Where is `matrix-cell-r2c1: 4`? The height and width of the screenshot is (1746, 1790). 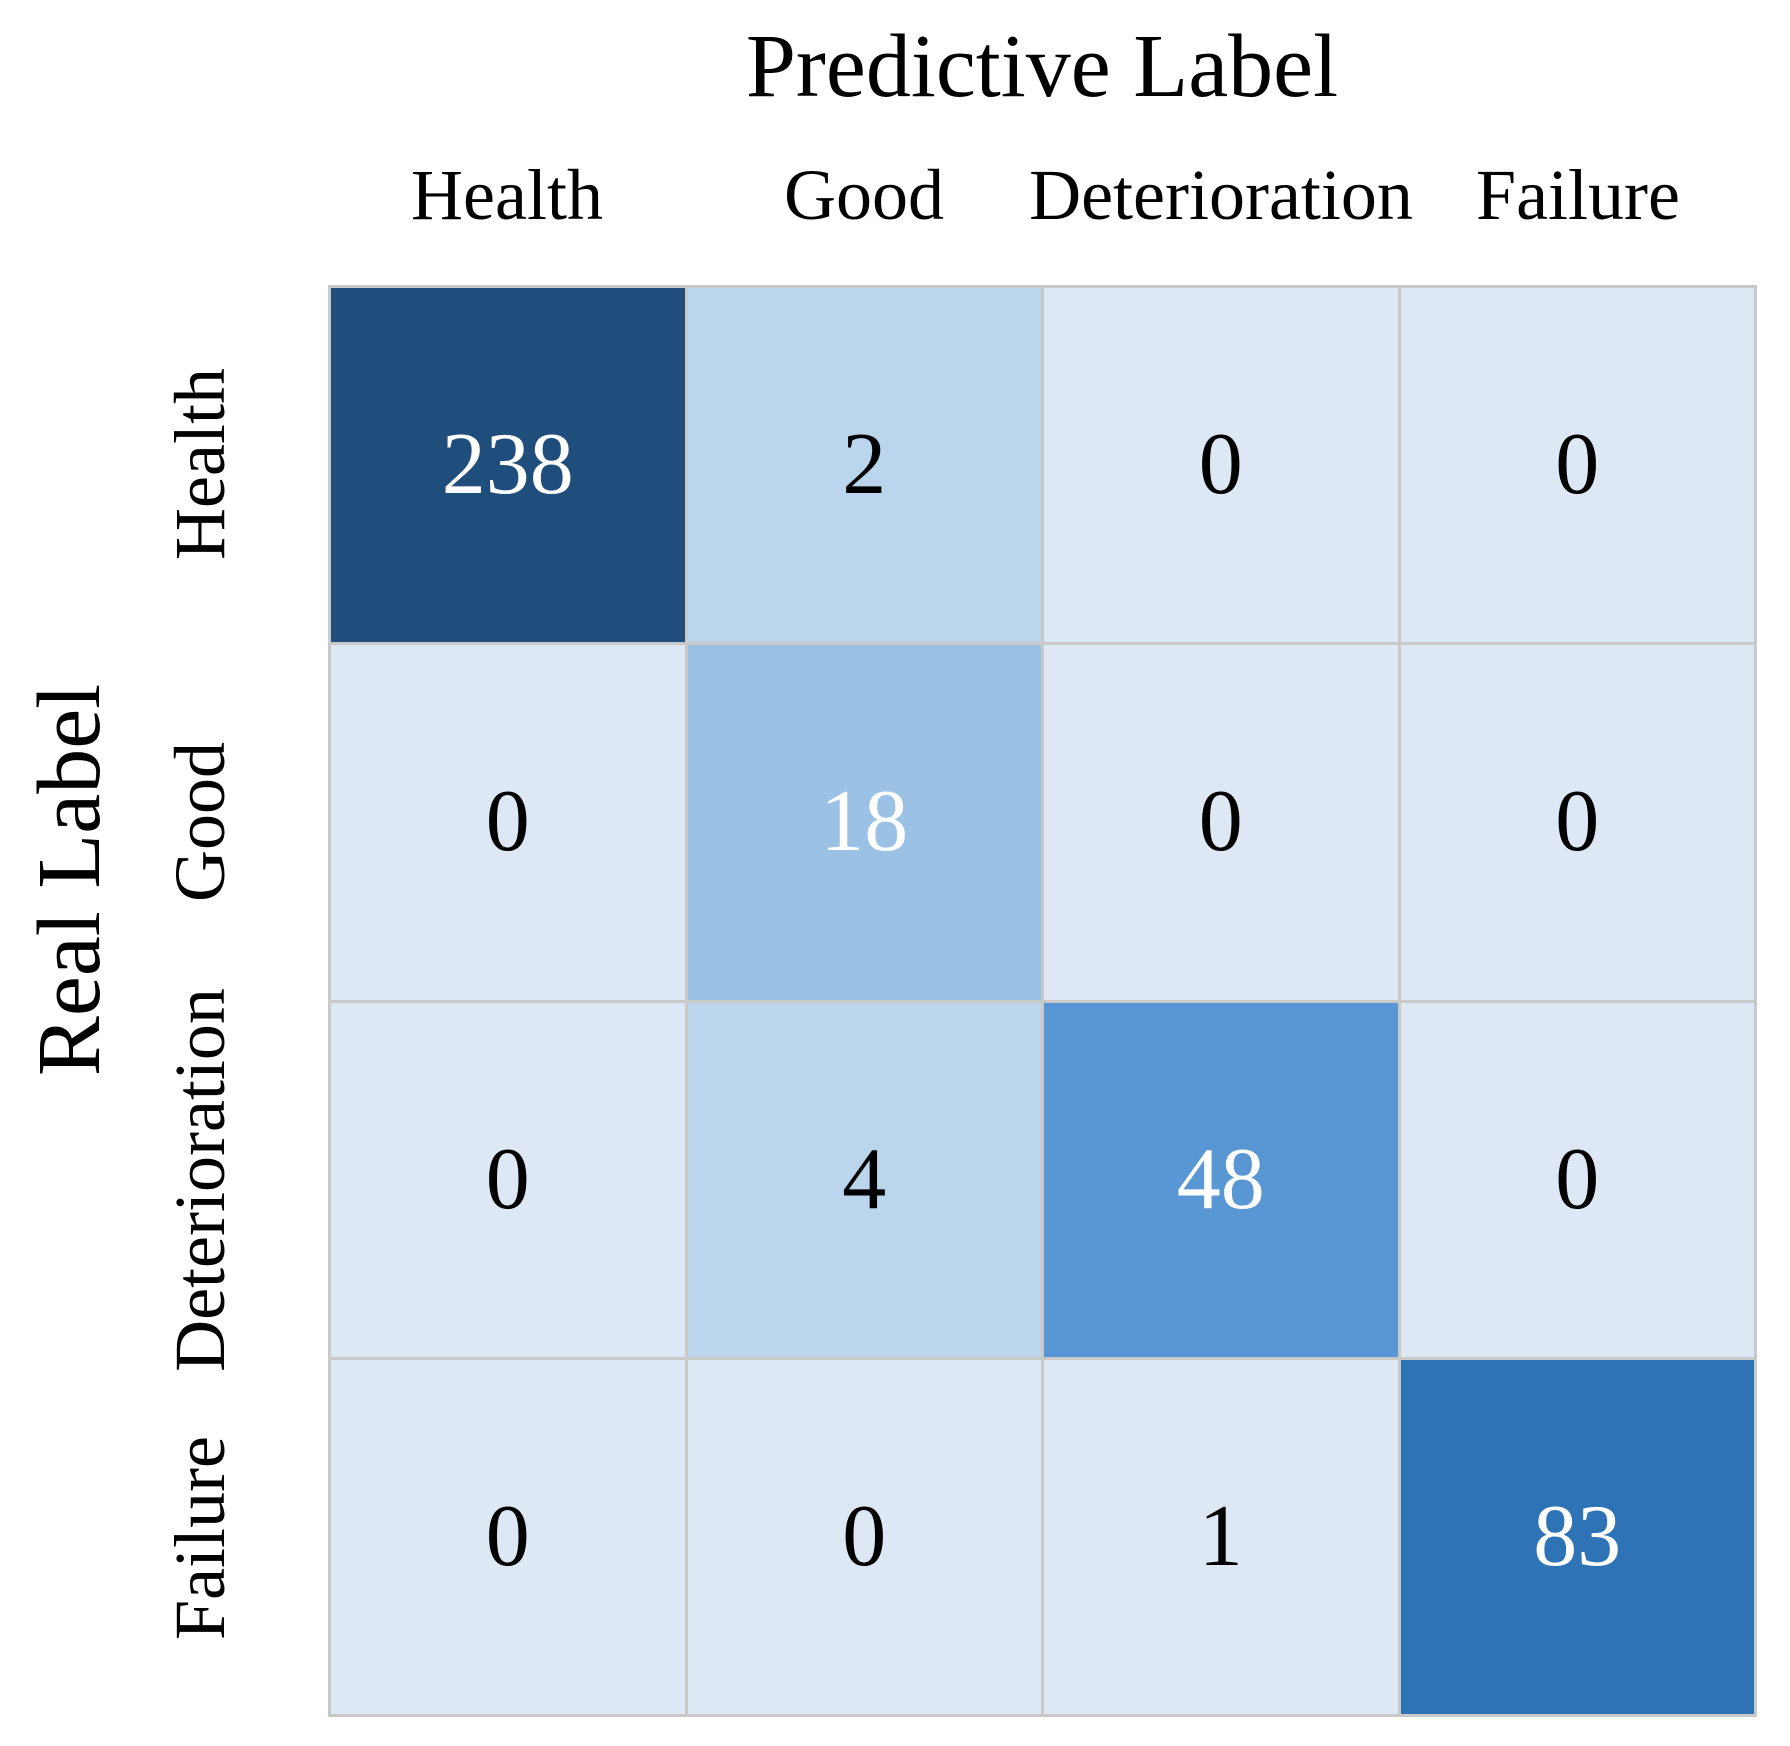 matrix-cell-r2c1: 4 is located at coordinates (864, 1179).